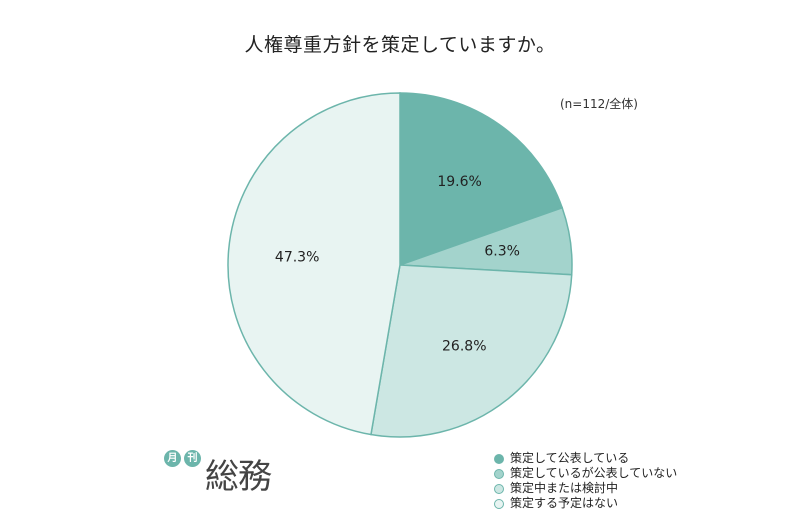  I want to click on legend-label-2: 策定中または検討中, so click(564, 488).